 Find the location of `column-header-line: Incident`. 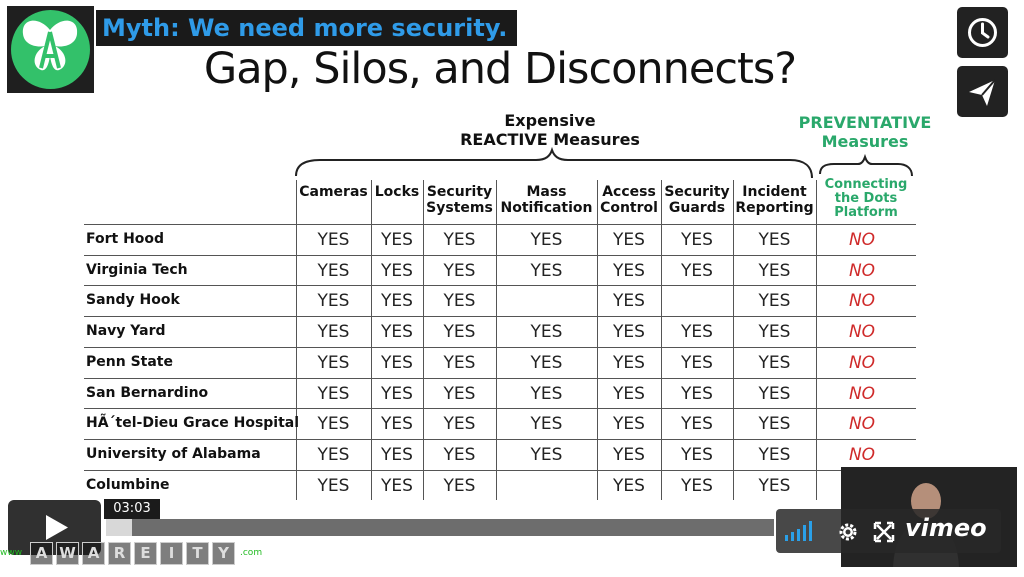

column-header-line: Incident is located at coordinates (774, 192).